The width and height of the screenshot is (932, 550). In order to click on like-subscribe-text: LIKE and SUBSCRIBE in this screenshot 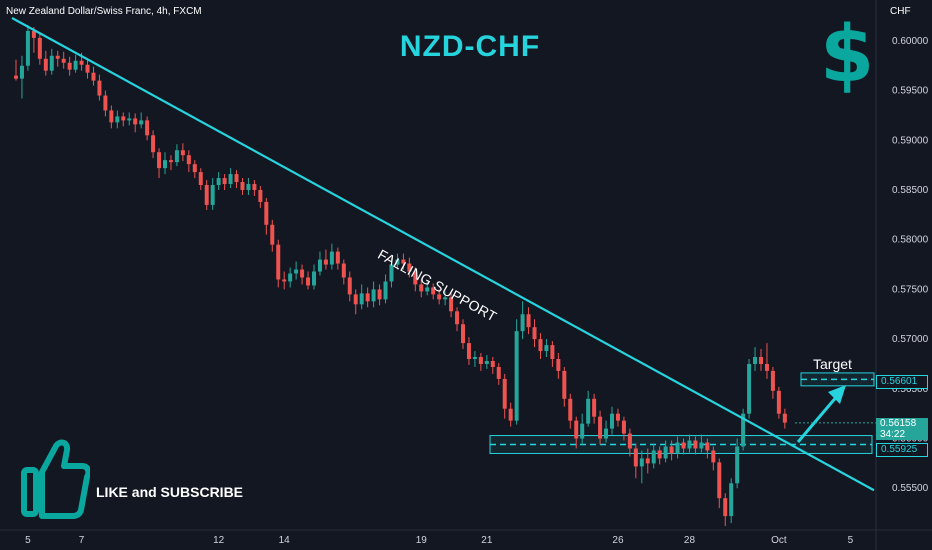, I will do `click(170, 492)`.